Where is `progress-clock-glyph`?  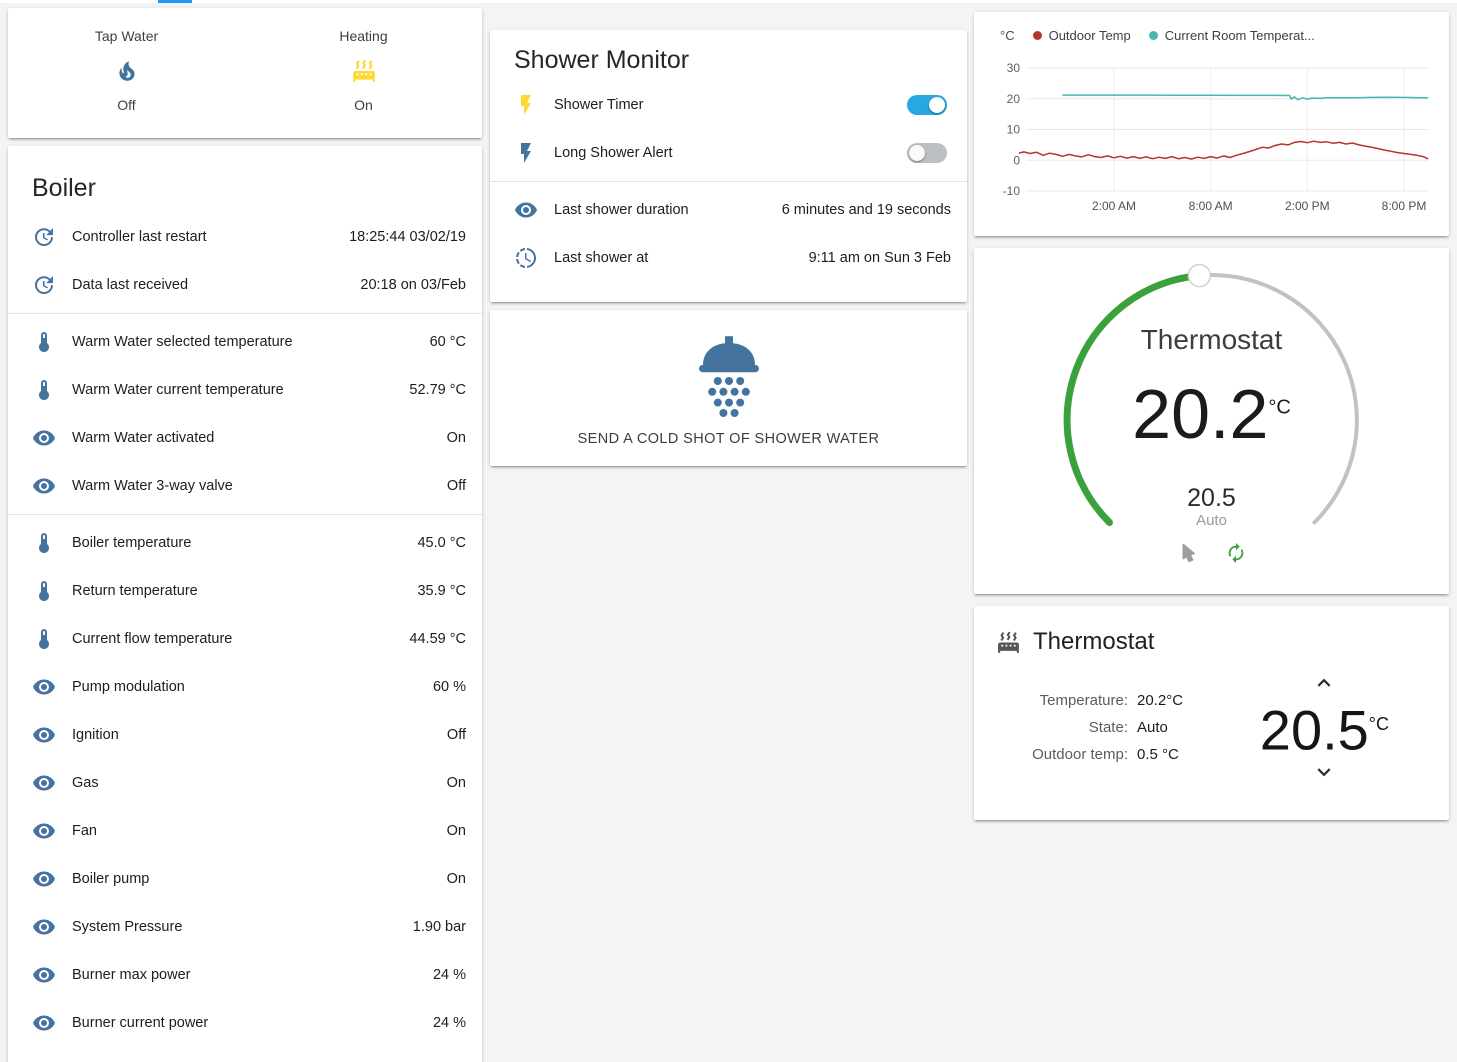 progress-clock-glyph is located at coordinates (526, 258).